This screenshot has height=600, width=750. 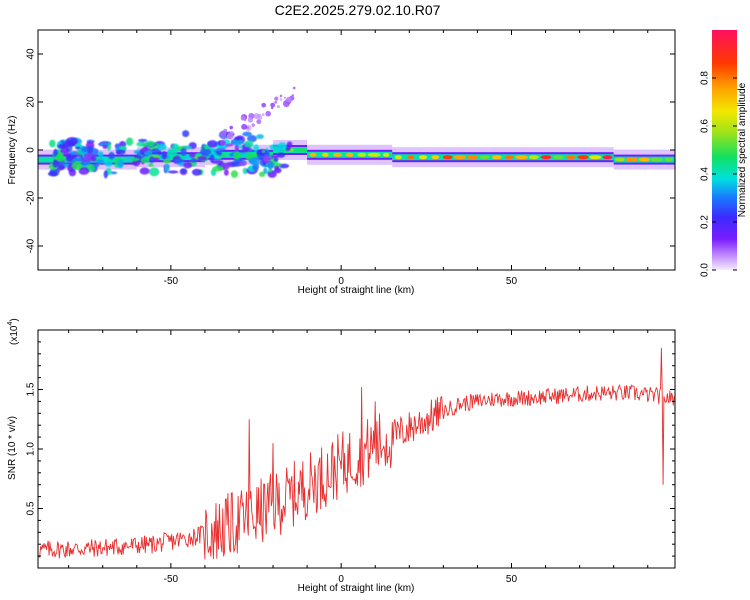 I want to click on colorbar-label: Normalized spectral amplitude, so click(x=742, y=149).